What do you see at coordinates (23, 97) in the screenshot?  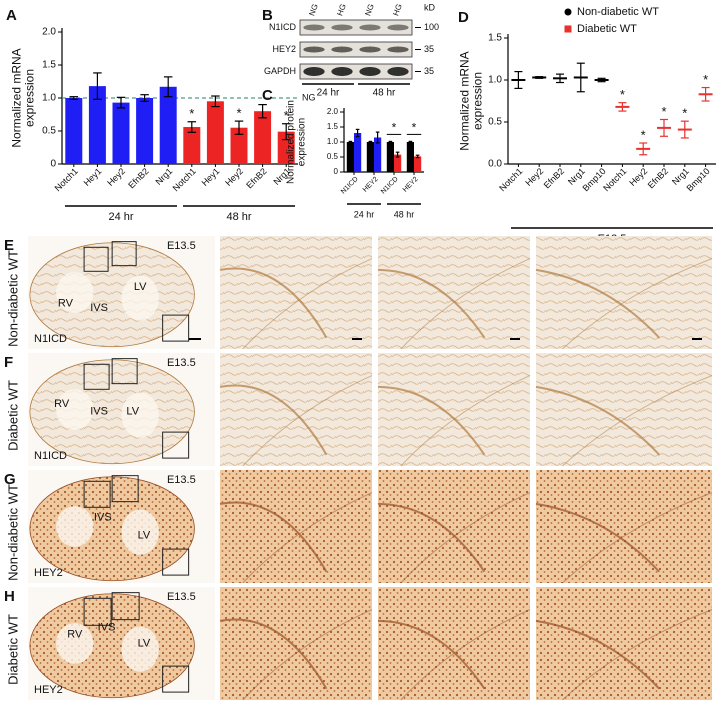 I see `y-axis-label: Normalized mRNAexpression` at bounding box center [23, 97].